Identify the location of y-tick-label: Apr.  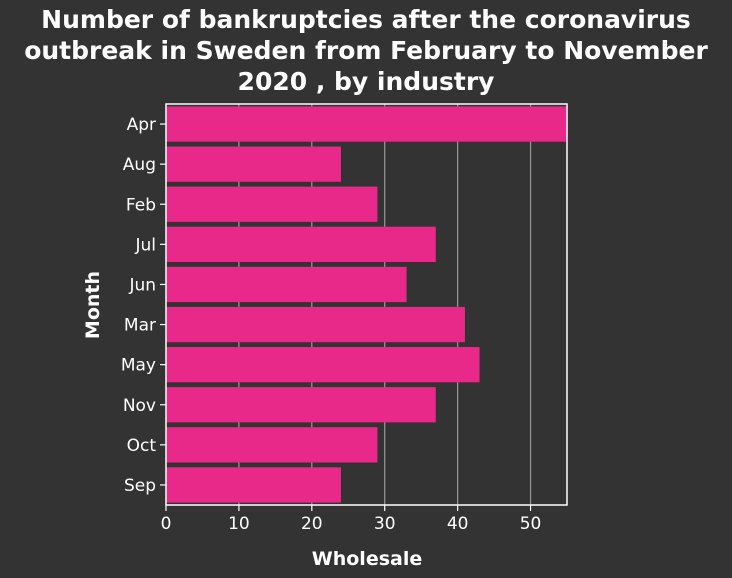
(141, 125).